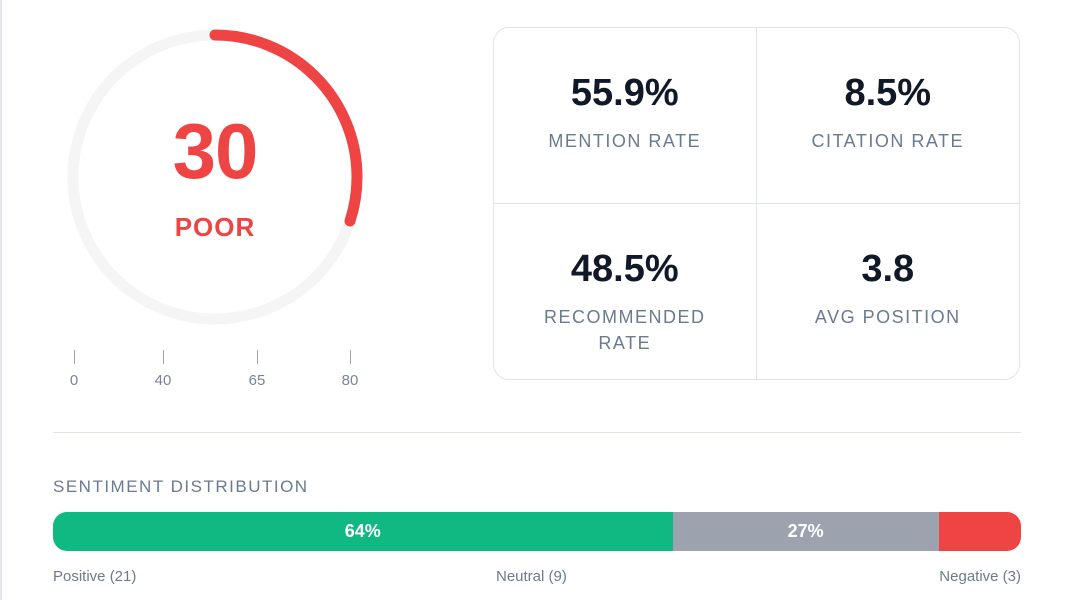 The image size is (1067, 600). What do you see at coordinates (624, 268) in the screenshot?
I see `metric-value: 48.5%` at bounding box center [624, 268].